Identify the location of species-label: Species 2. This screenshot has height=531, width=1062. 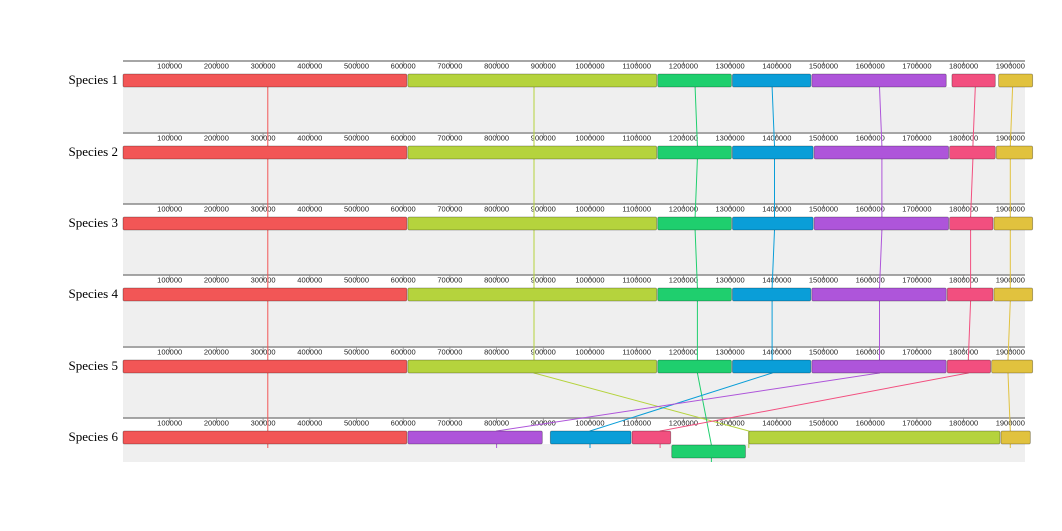
(93, 151).